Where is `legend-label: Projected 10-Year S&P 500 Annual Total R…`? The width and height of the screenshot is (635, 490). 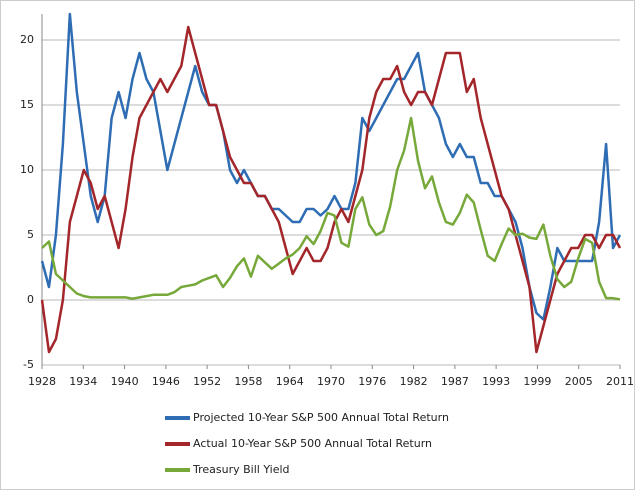 legend-label: Projected 10-Year S&P 500 Annual Total R… is located at coordinates (321, 417).